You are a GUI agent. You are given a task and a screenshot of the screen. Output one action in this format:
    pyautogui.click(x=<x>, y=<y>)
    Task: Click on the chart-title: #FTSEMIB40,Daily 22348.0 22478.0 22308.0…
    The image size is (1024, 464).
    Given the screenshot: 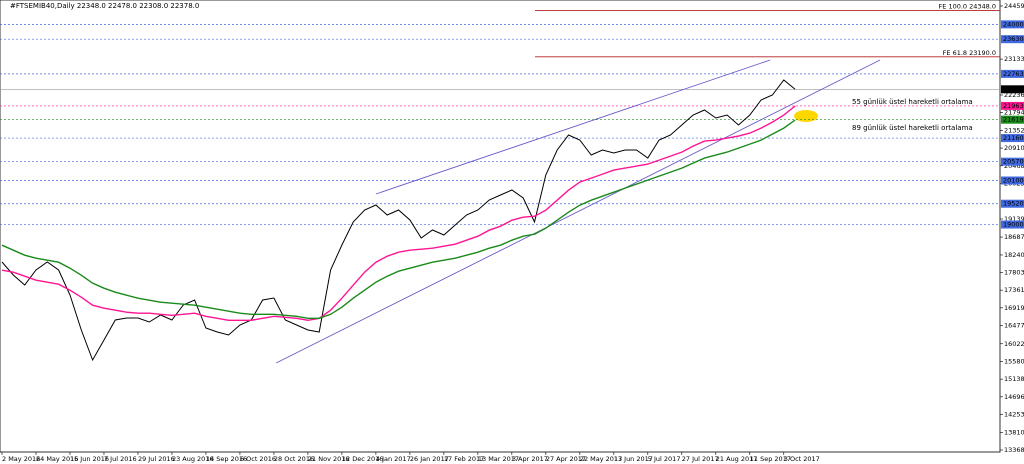 What is the action you would take?
    pyautogui.click(x=104, y=6)
    